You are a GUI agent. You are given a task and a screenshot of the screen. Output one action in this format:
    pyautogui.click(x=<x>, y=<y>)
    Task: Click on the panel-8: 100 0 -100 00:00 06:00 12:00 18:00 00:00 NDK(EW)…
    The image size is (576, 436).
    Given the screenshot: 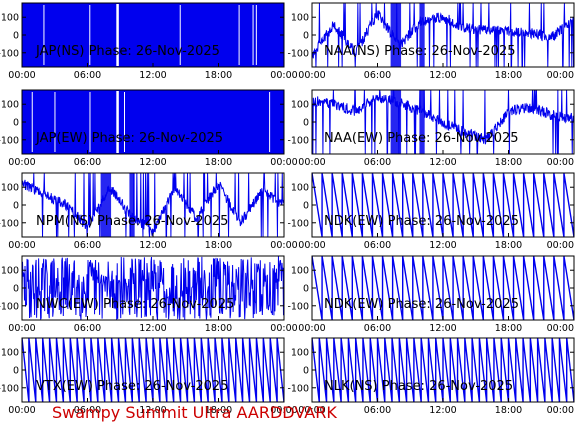 What is the action you would take?
    pyautogui.click(x=431, y=294)
    